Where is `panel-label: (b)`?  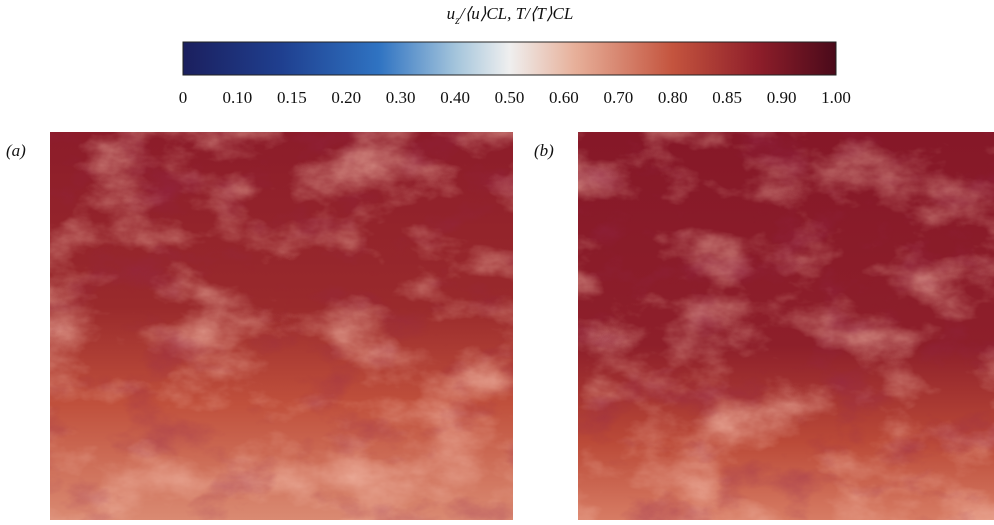 panel-label: (b) is located at coordinates (544, 150).